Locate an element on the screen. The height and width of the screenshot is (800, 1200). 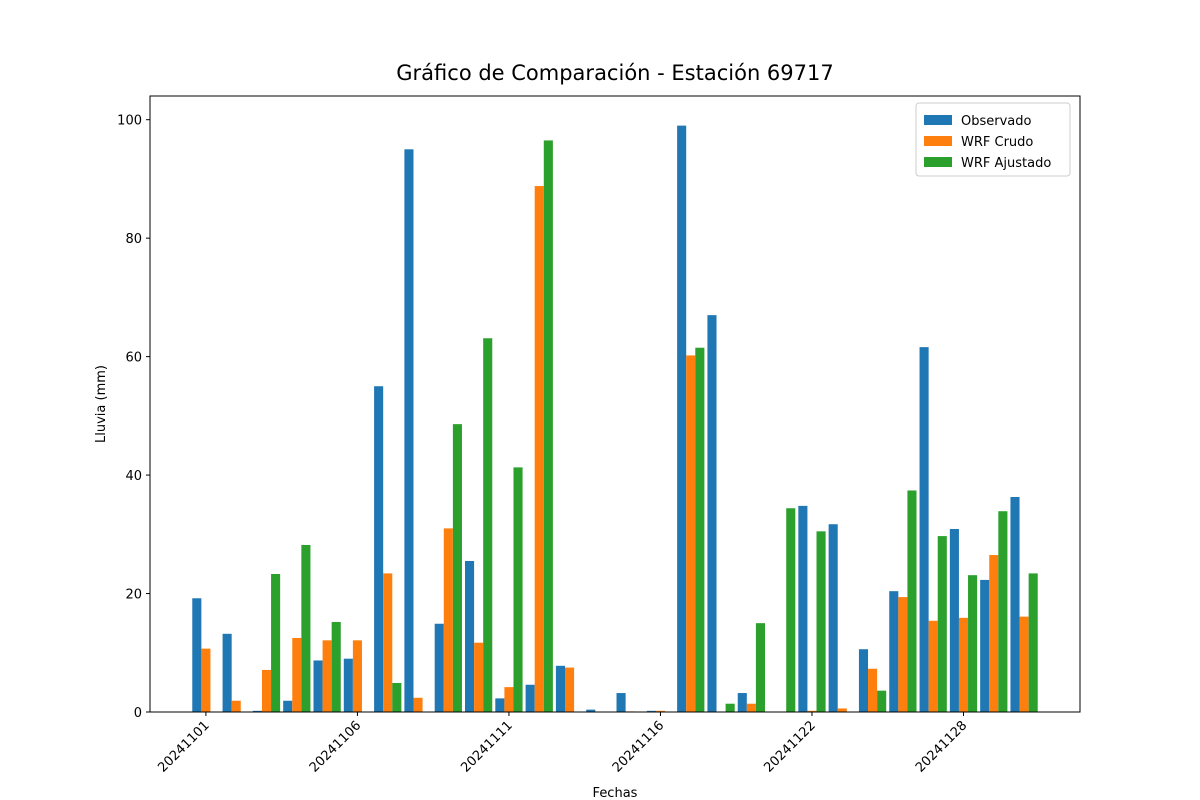
x-tick-label: 20241106 is located at coordinates (335, 746).